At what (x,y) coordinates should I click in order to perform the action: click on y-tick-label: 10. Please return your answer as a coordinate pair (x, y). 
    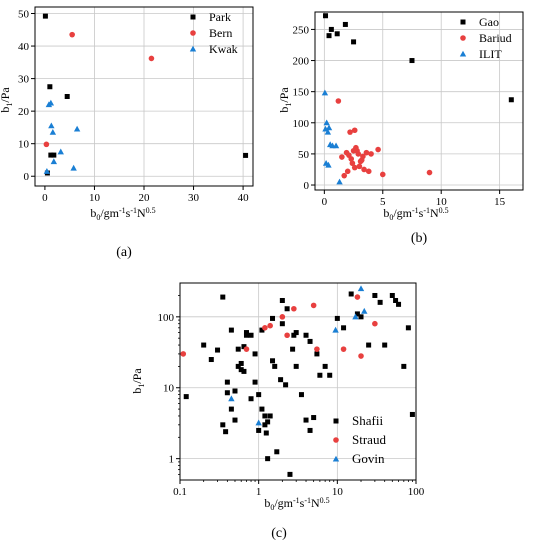
    Looking at the image, I should click on (24, 145).